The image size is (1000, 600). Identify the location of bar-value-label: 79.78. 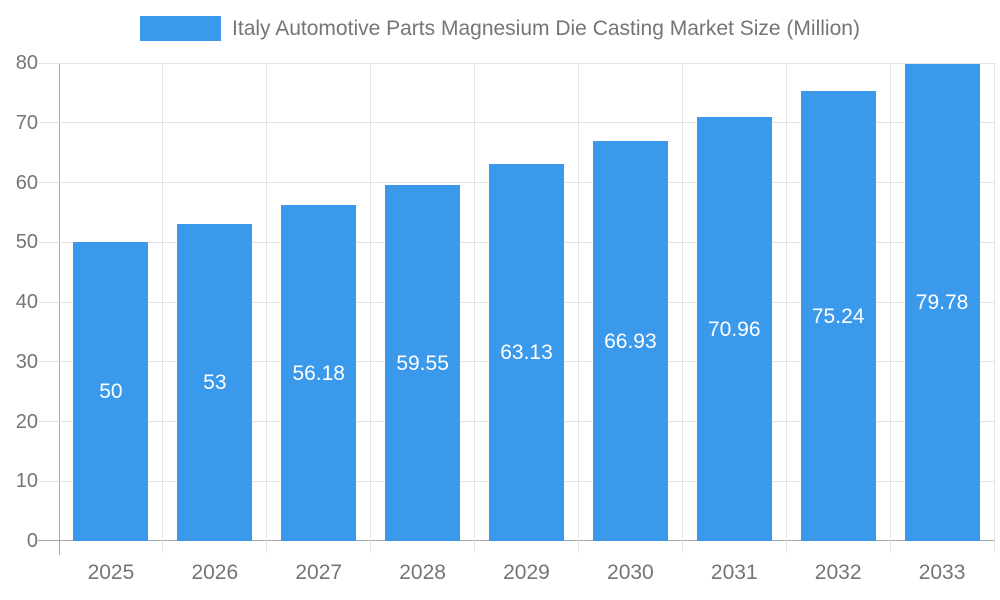
(942, 303).